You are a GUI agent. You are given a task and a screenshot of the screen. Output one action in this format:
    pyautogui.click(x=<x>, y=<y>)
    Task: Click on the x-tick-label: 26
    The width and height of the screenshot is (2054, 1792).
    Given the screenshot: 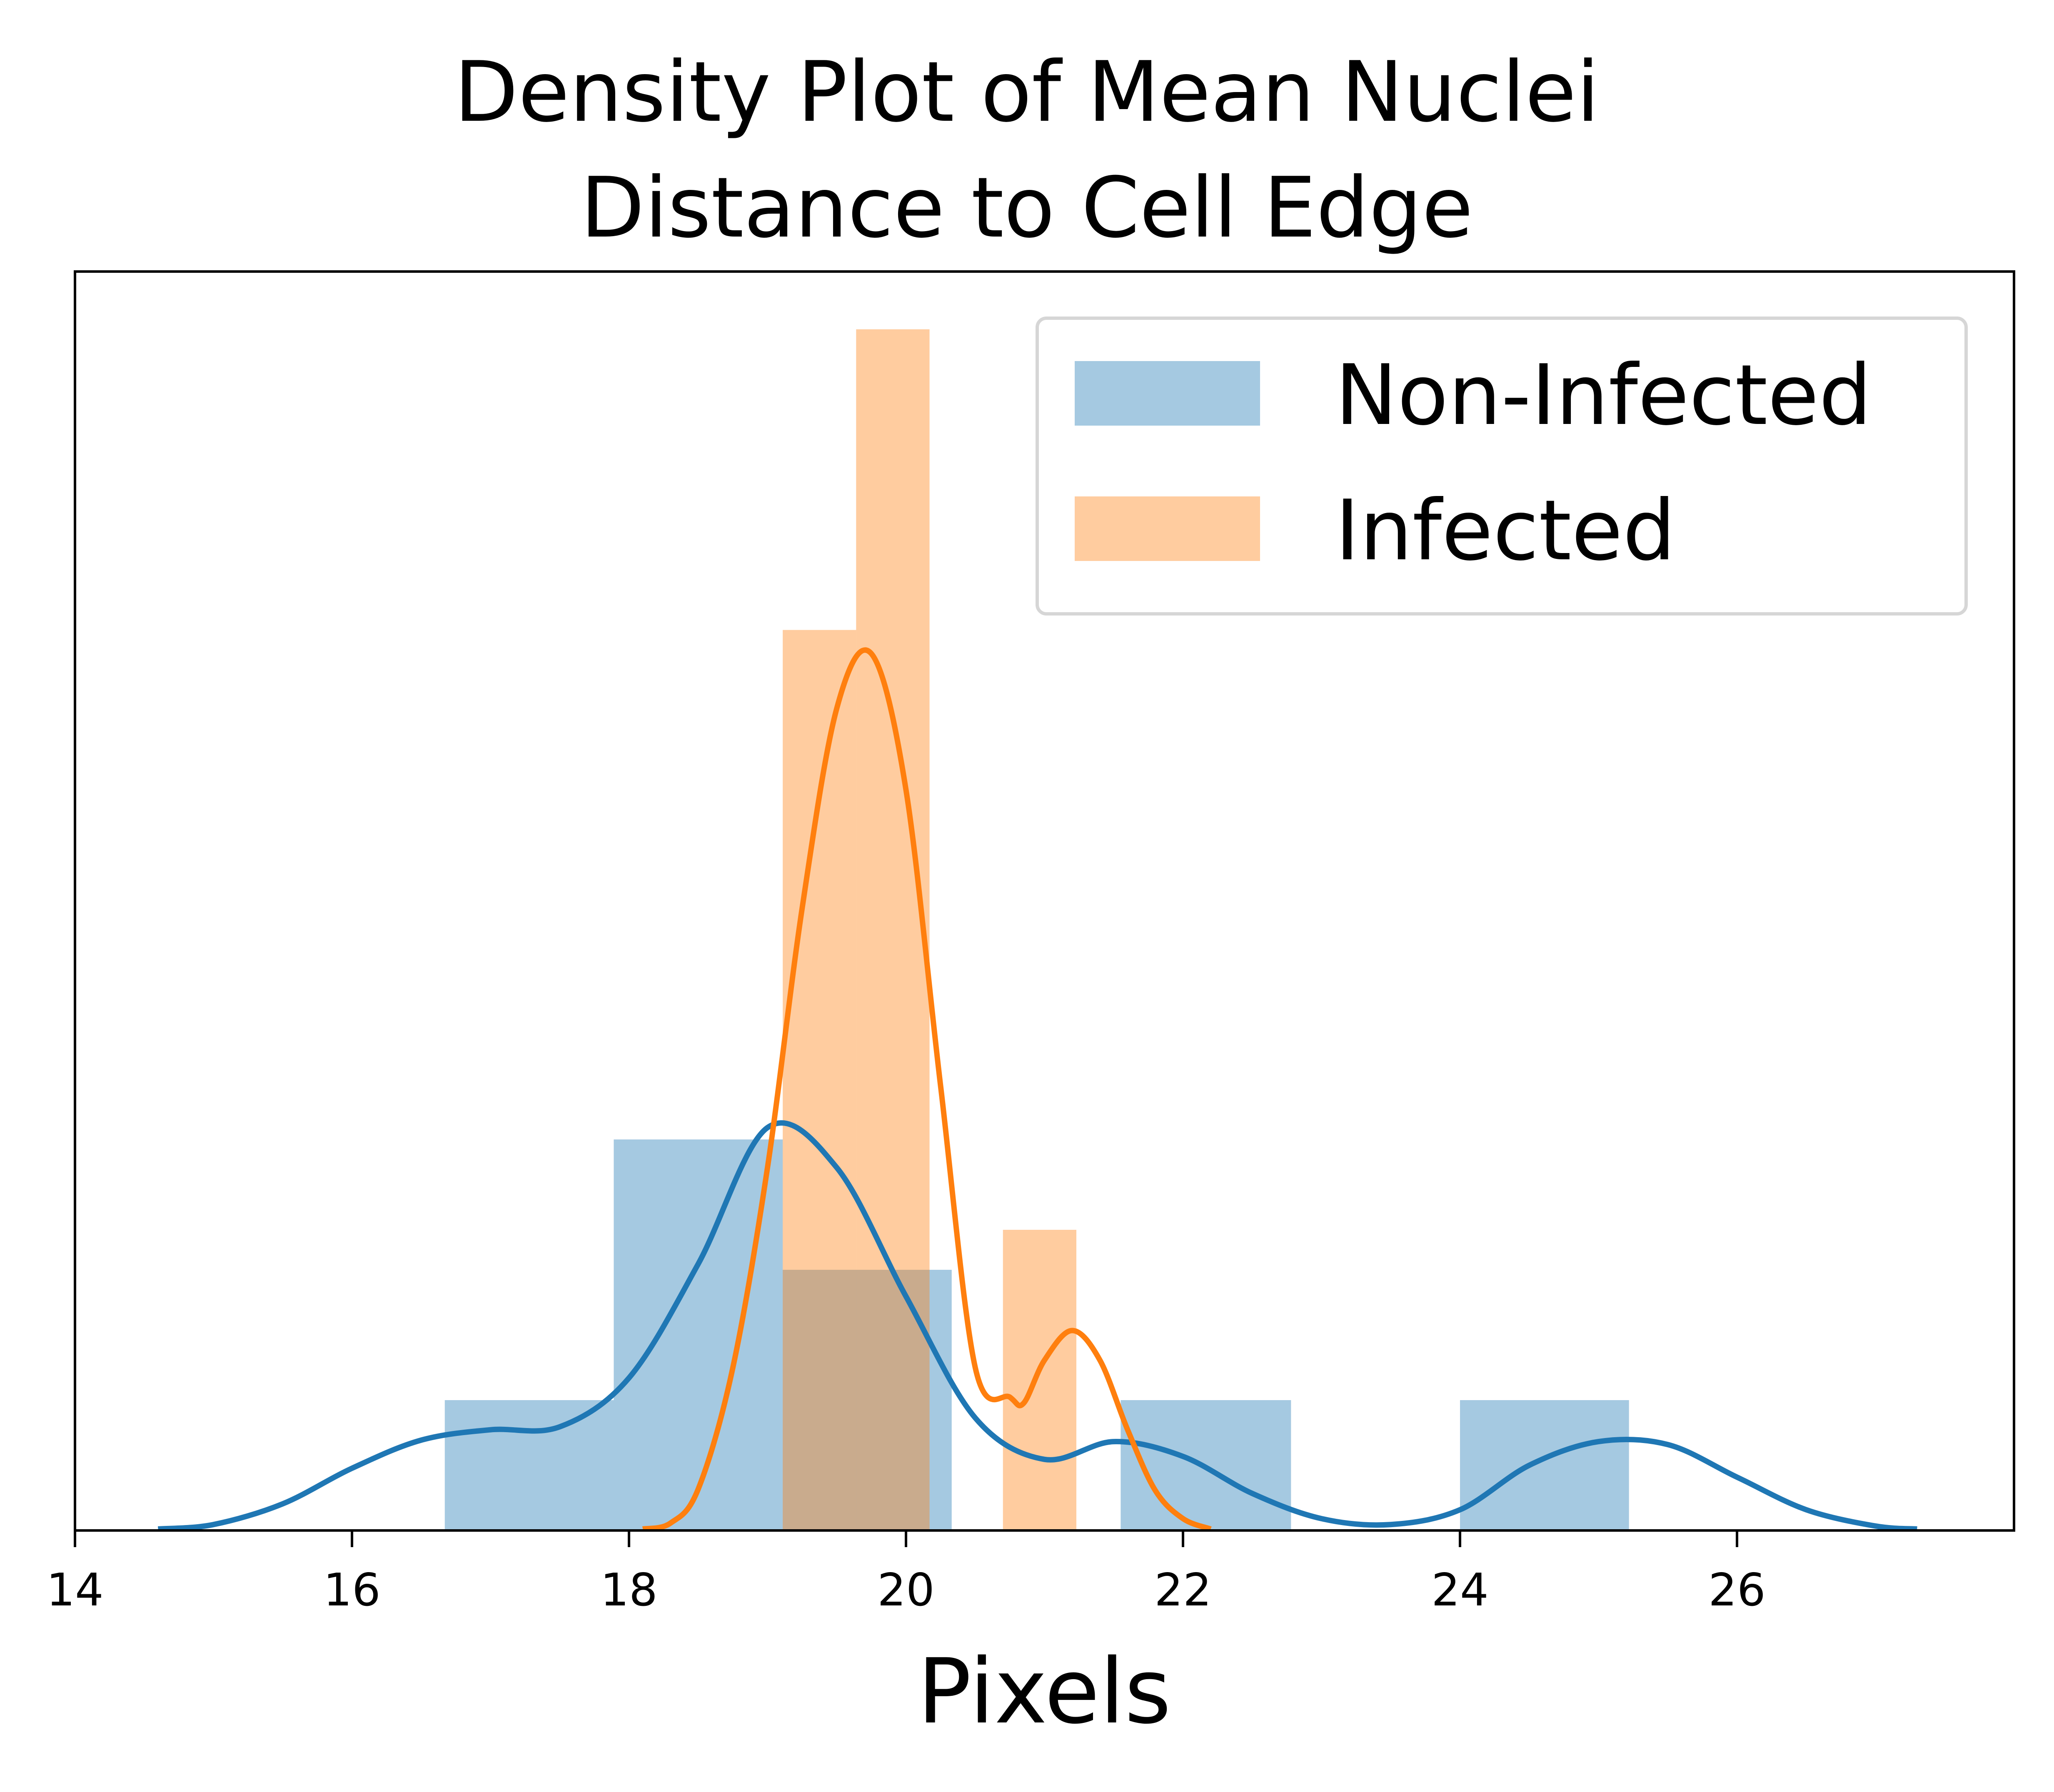 What is the action you would take?
    pyautogui.click(x=1736, y=1590)
    